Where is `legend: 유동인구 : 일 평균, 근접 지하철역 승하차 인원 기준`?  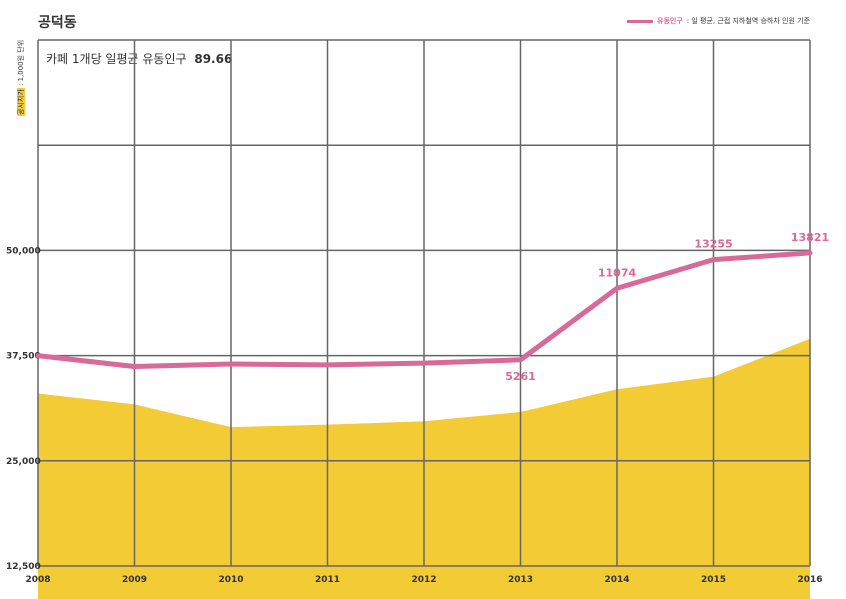
legend: 유동인구 : 일 평균, 근접 지하철역 승하차 인원 기준 is located at coordinates (718, 21).